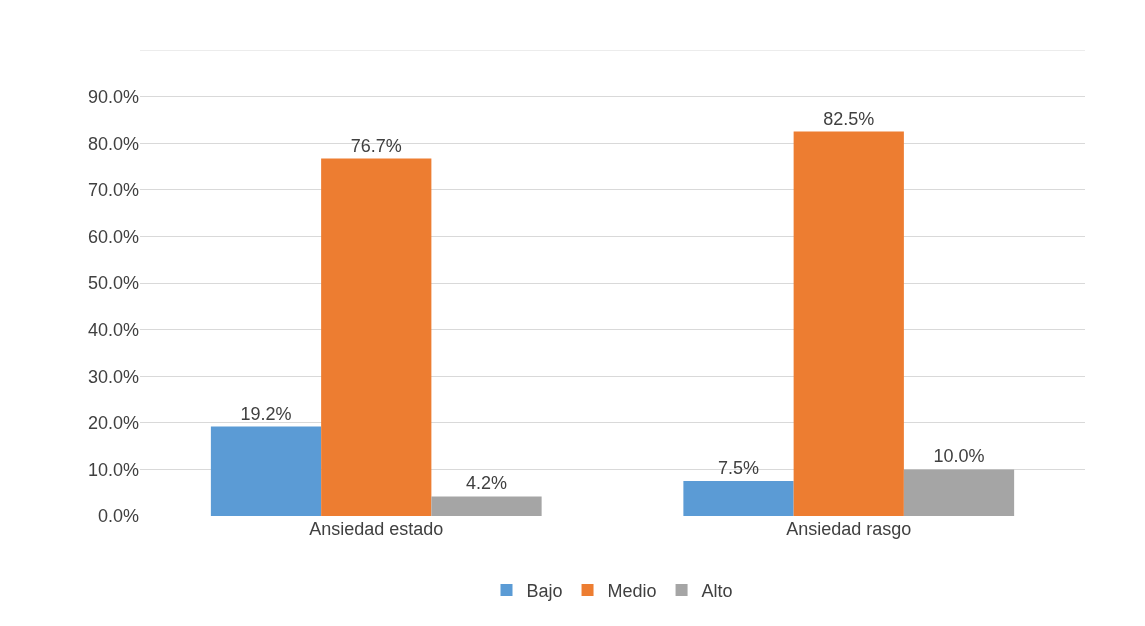 The height and width of the screenshot is (626, 1145). What do you see at coordinates (113, 329) in the screenshot?
I see `y-tick-label: 40.0%` at bounding box center [113, 329].